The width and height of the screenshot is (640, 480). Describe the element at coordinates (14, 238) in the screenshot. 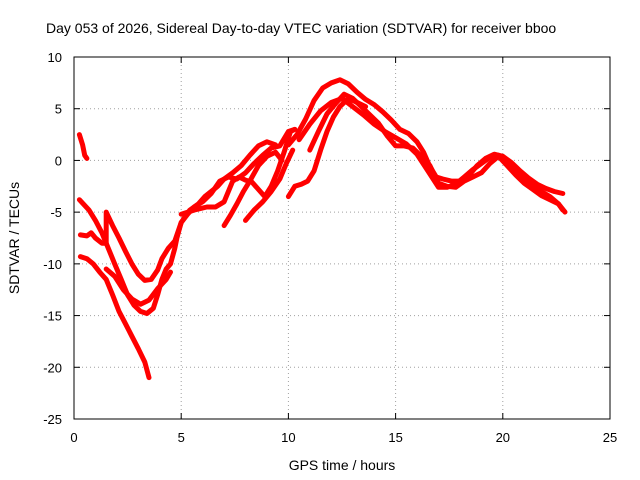

I see `y-axis-label: SDTVAR / TECUs` at that location.